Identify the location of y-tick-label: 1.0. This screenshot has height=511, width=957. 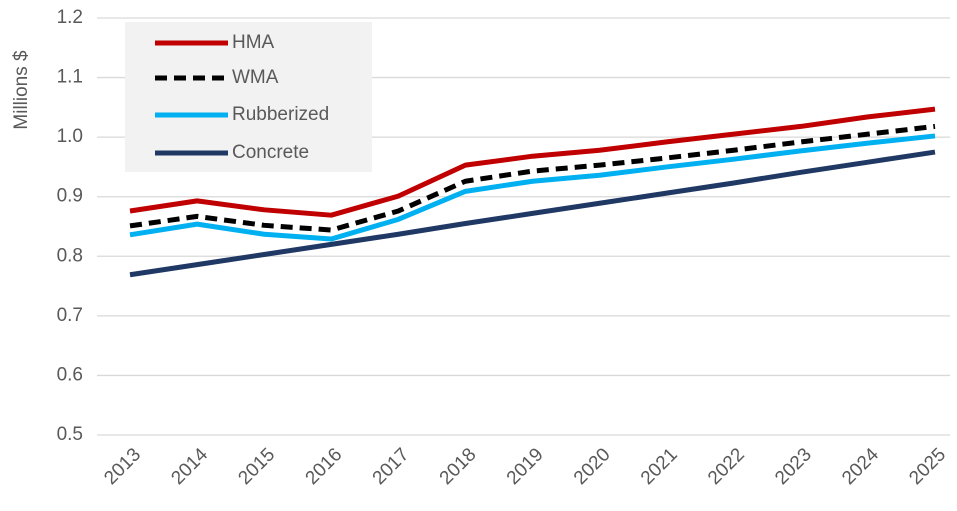
(70, 136).